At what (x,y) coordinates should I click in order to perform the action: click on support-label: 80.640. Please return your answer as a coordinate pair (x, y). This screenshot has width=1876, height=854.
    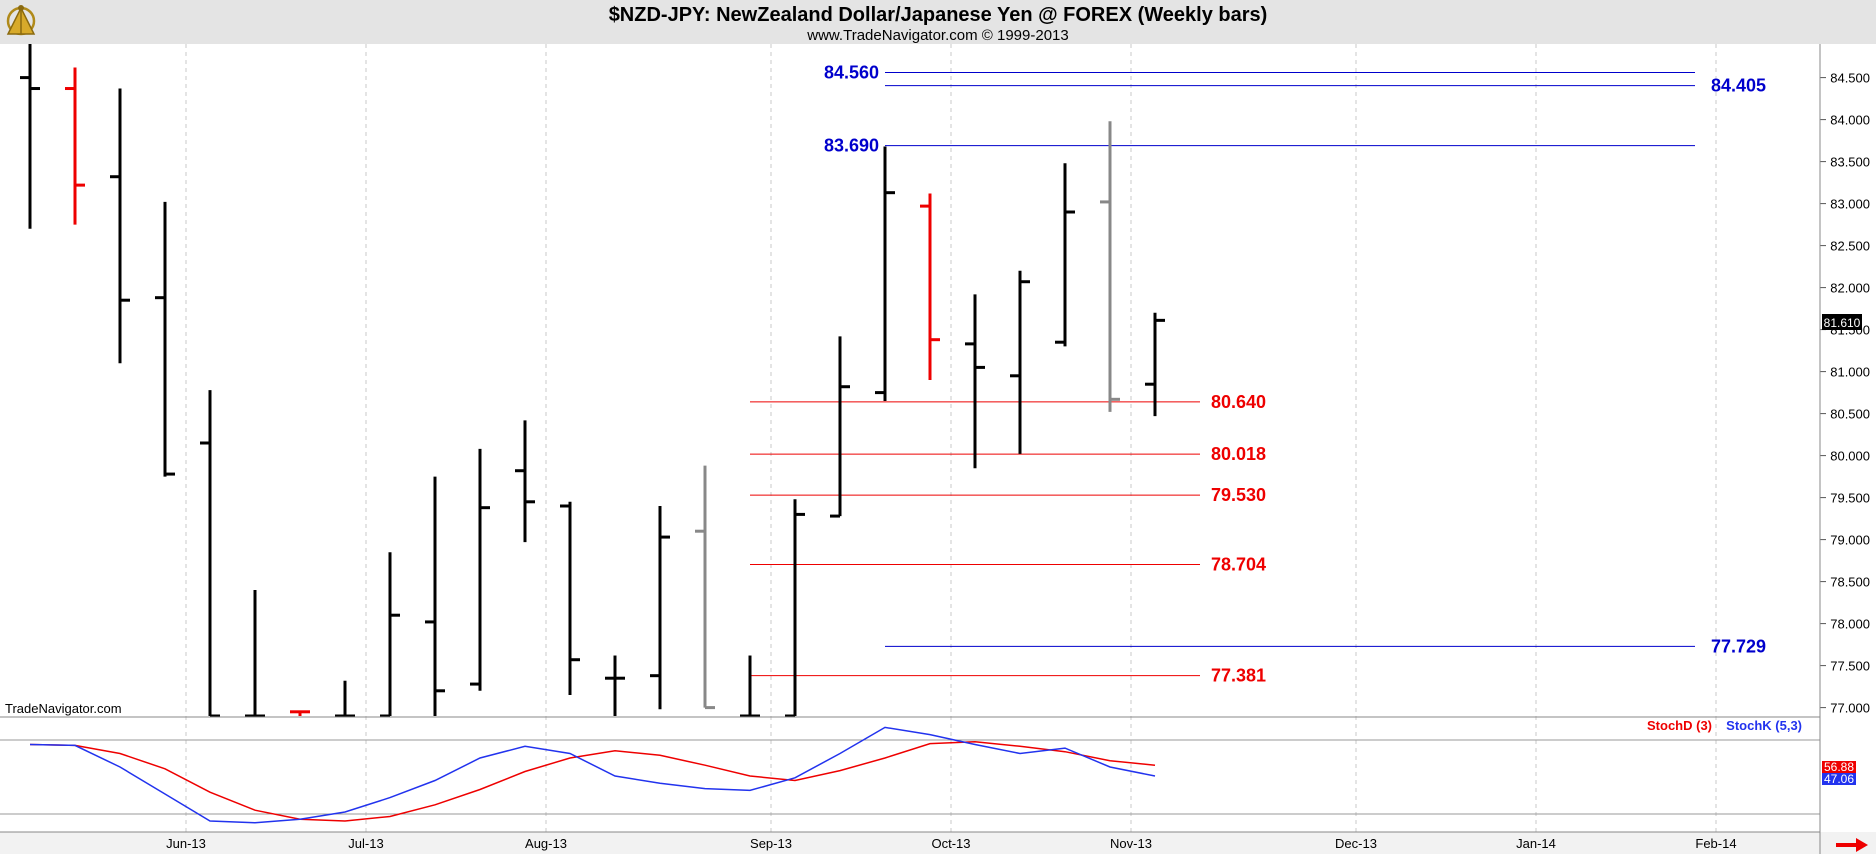
    Looking at the image, I should click on (1238, 402).